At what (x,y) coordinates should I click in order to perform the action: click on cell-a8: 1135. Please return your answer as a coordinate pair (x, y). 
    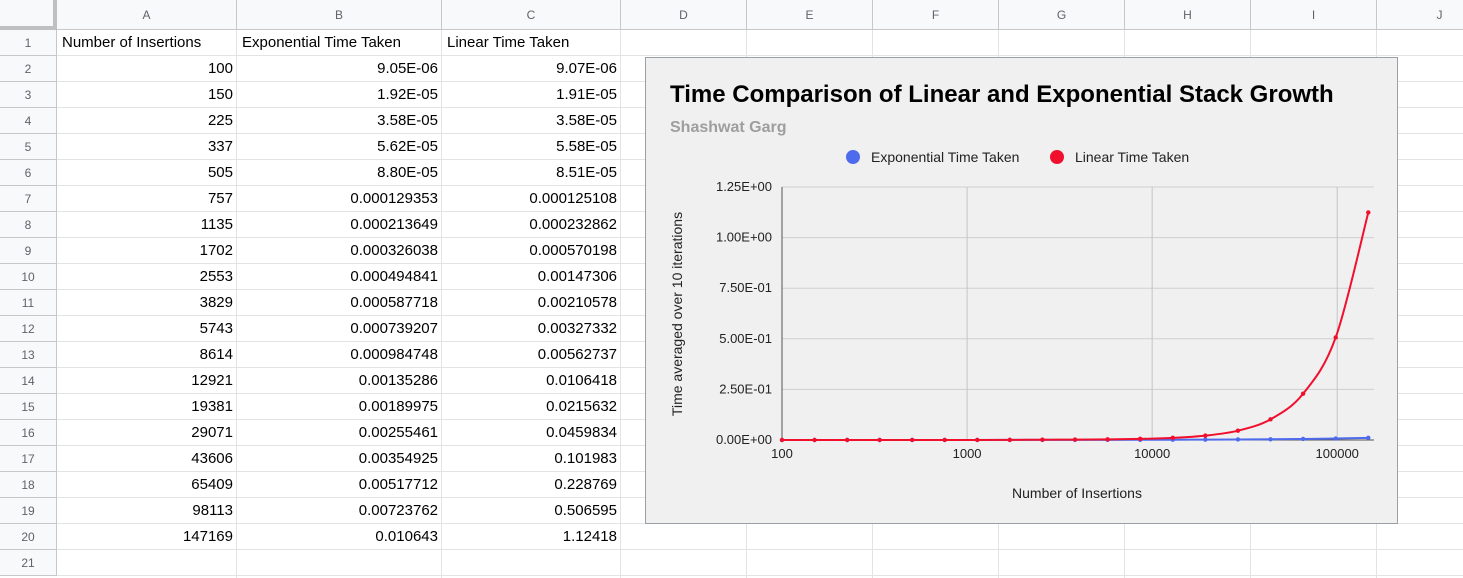
    Looking at the image, I should click on (216, 224).